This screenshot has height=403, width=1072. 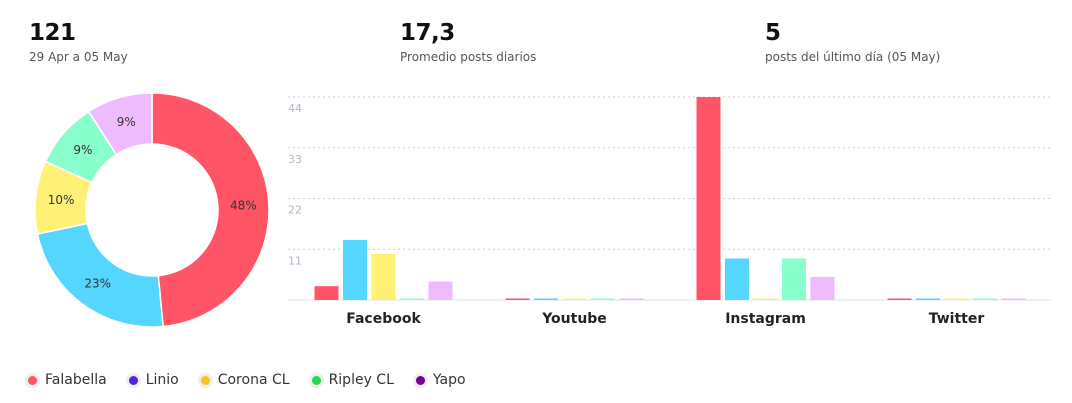 What do you see at coordinates (76, 380) in the screenshot?
I see `legend-label: Falabella` at bounding box center [76, 380].